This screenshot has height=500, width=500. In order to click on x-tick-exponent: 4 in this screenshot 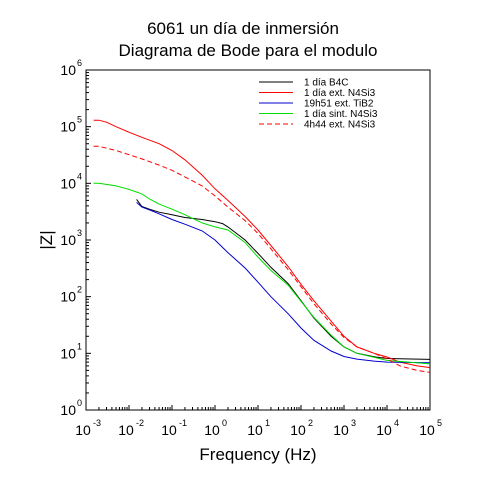, I will do `click(396, 423)`.